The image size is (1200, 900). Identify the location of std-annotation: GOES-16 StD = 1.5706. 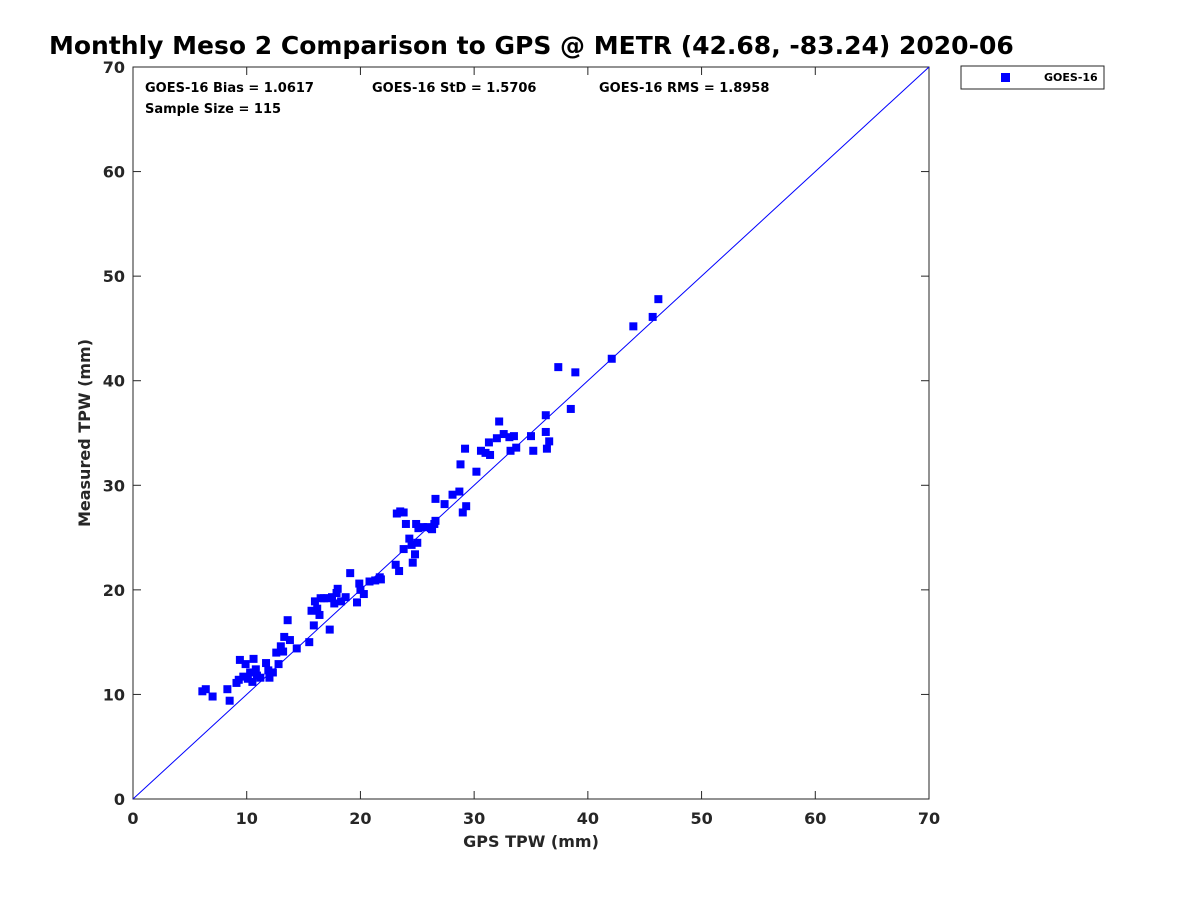
(454, 88).